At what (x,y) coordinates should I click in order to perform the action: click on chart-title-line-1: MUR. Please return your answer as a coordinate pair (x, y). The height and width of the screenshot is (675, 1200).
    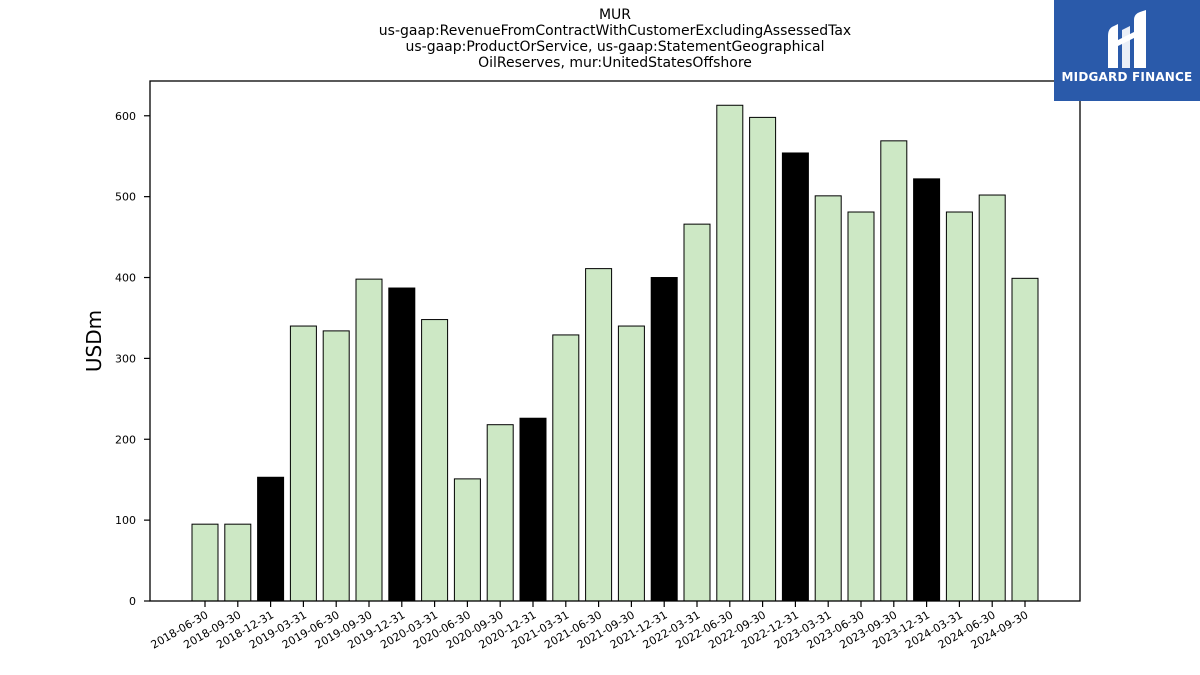
    Looking at the image, I should click on (615, 15).